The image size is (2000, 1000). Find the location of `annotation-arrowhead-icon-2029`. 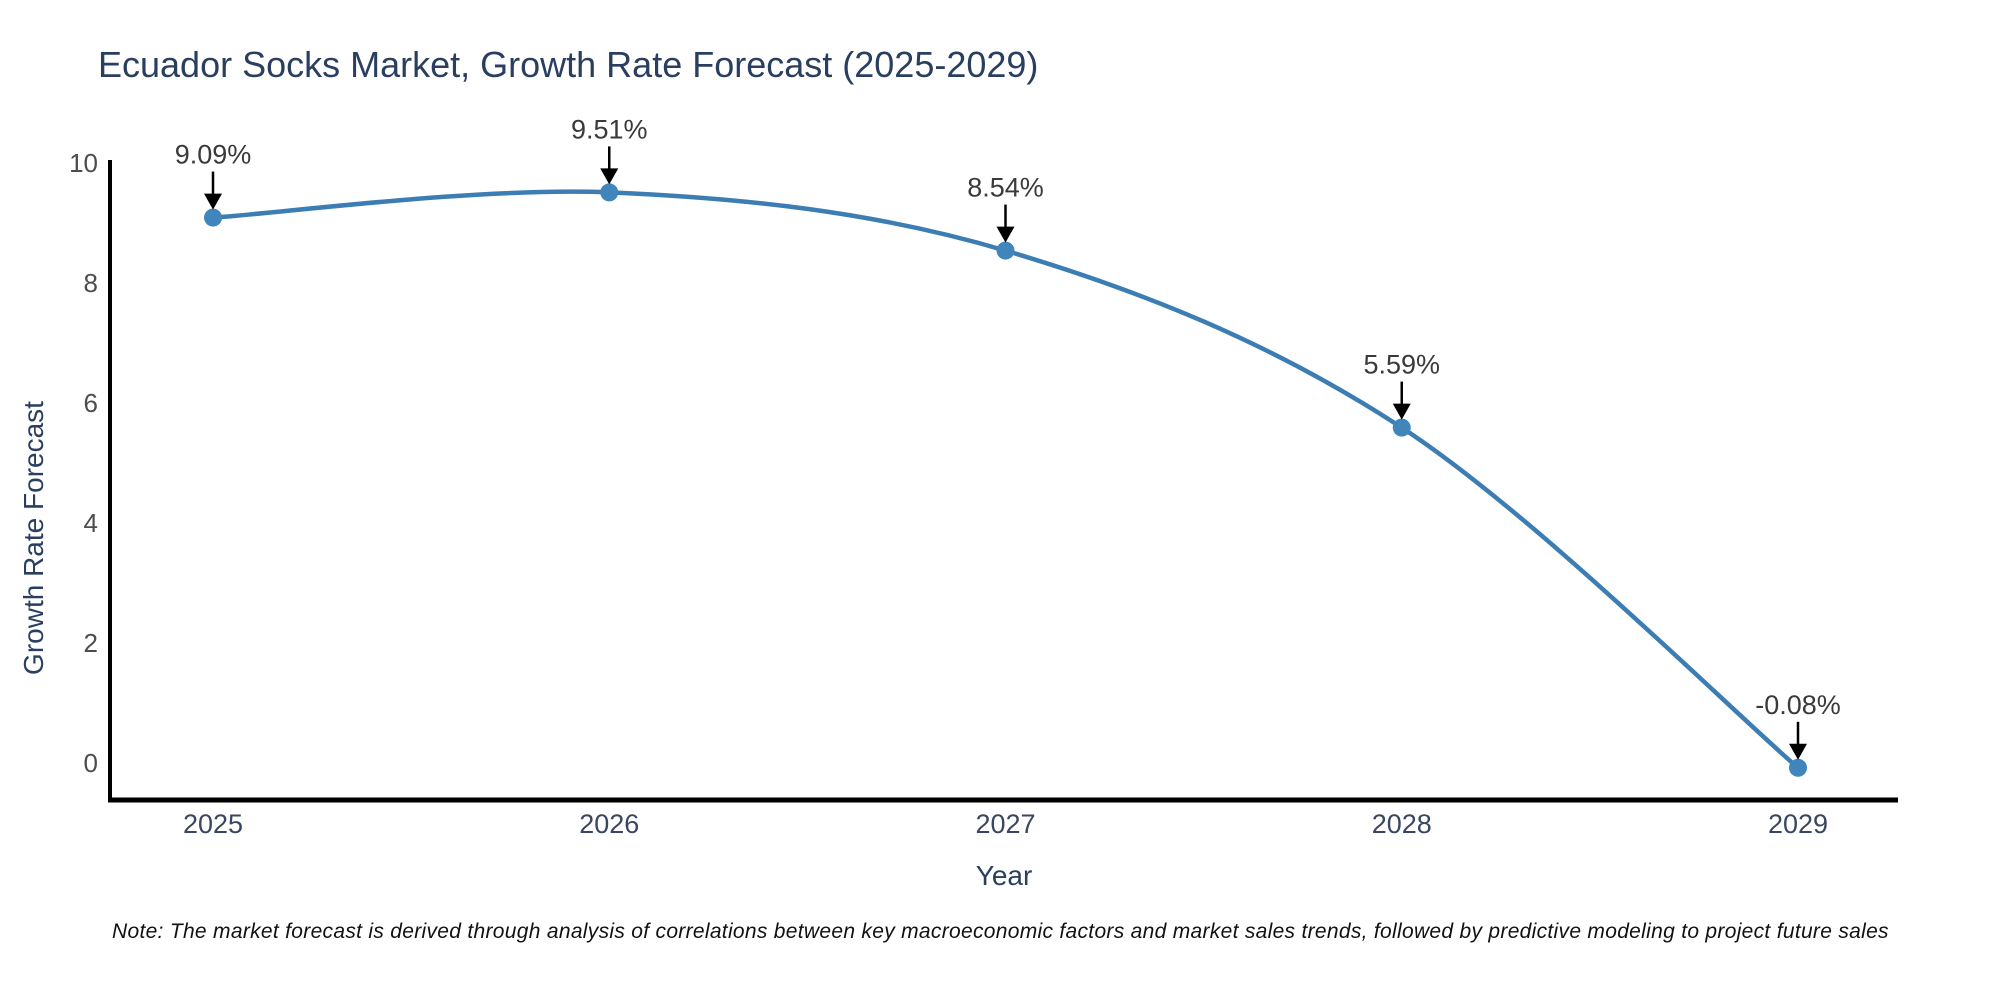

annotation-arrowhead-icon-2029 is located at coordinates (1798, 751).